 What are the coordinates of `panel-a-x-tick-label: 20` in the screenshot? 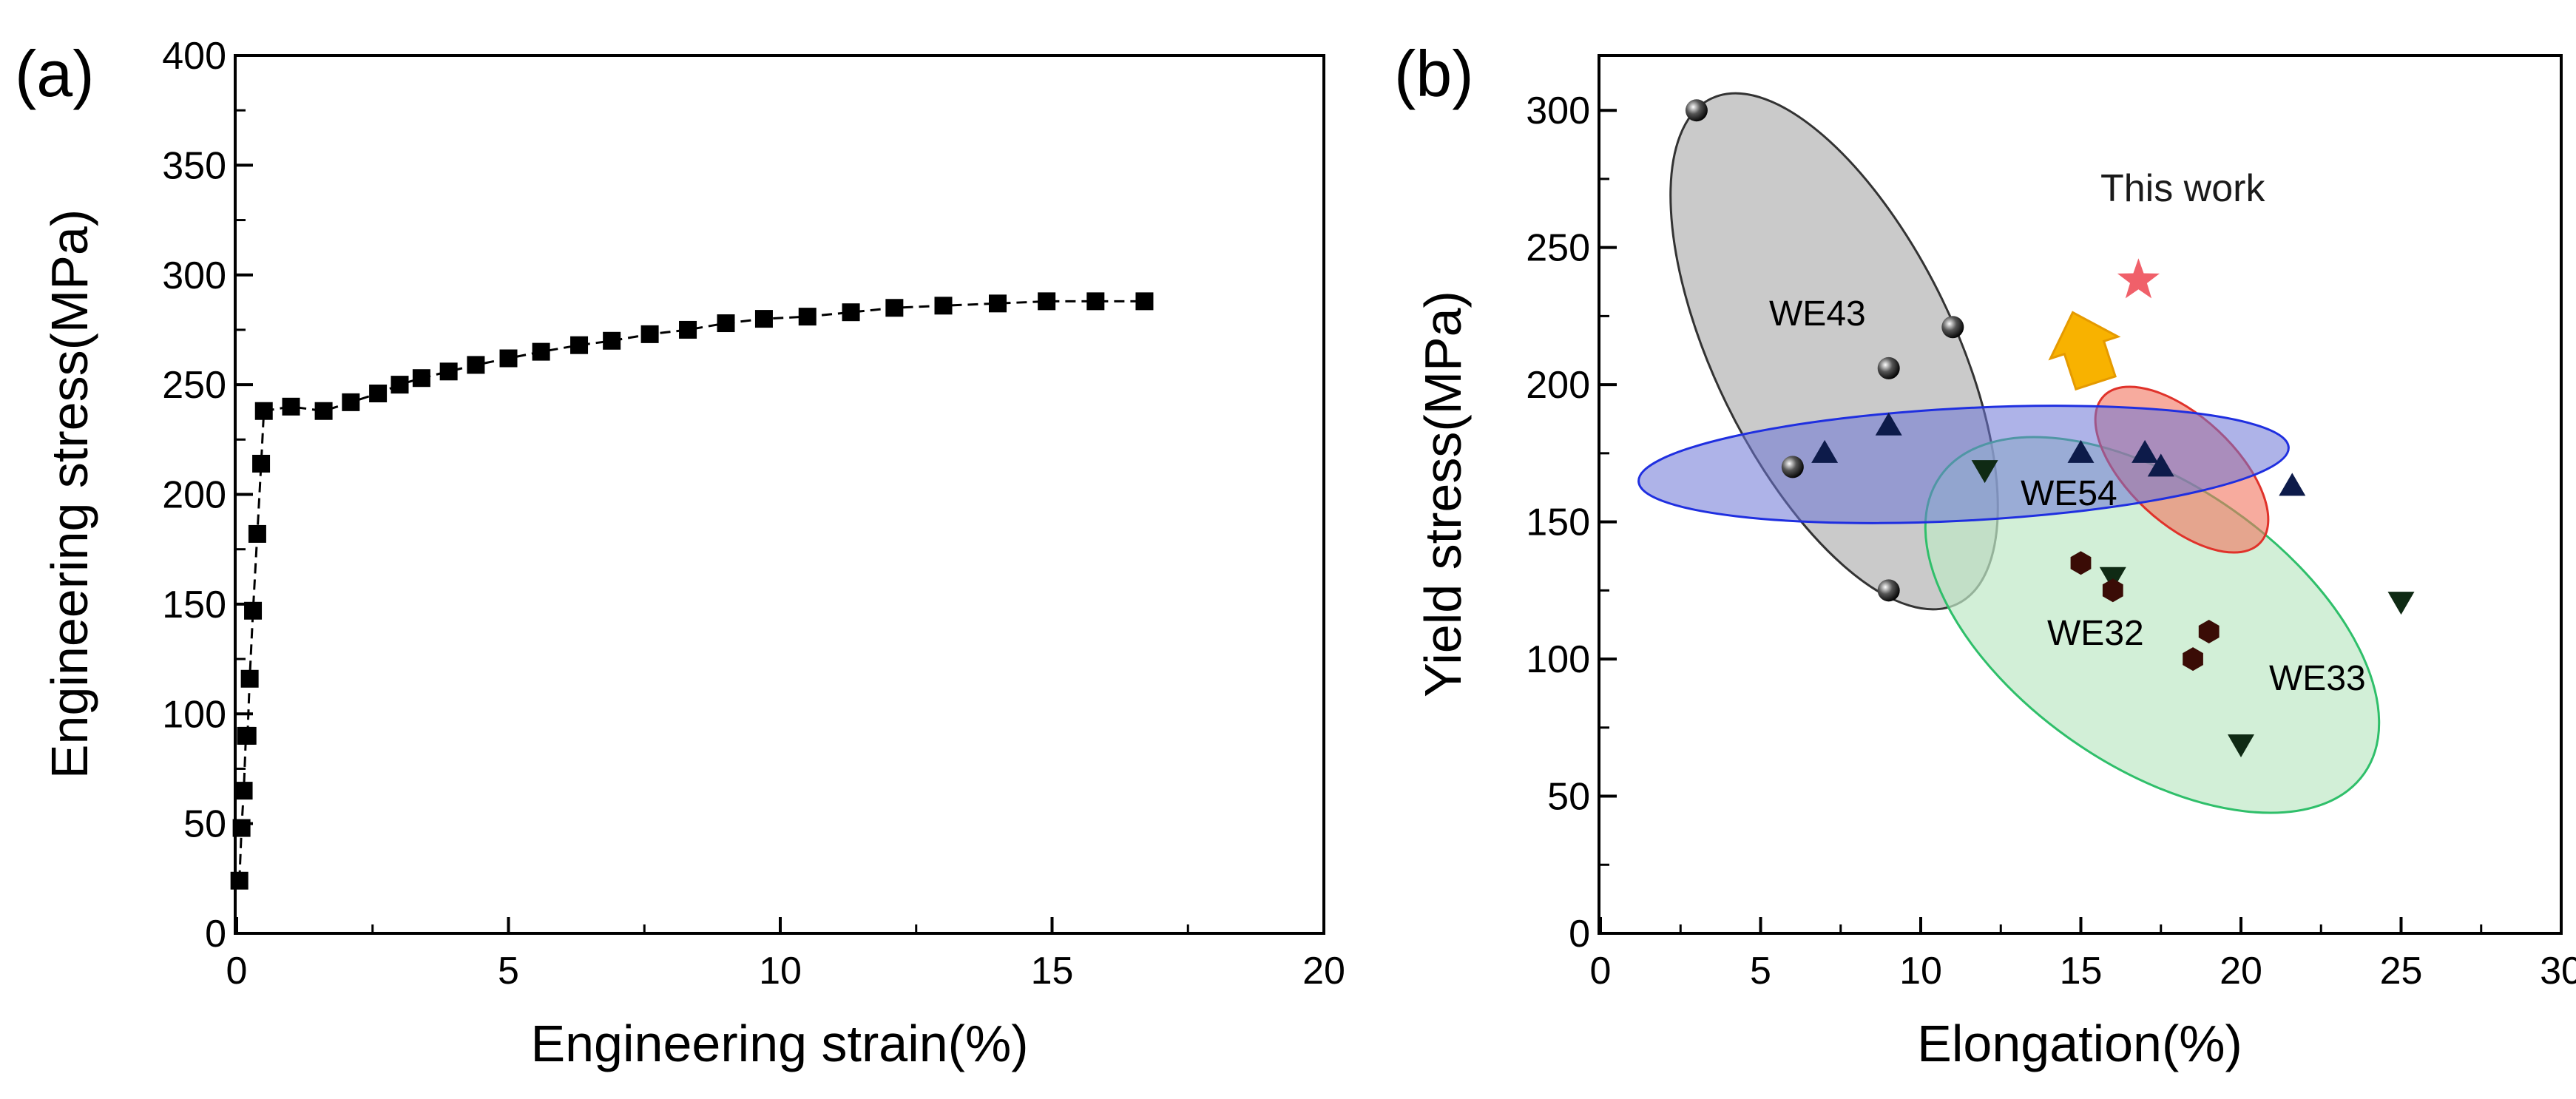 It's located at (1323, 971).